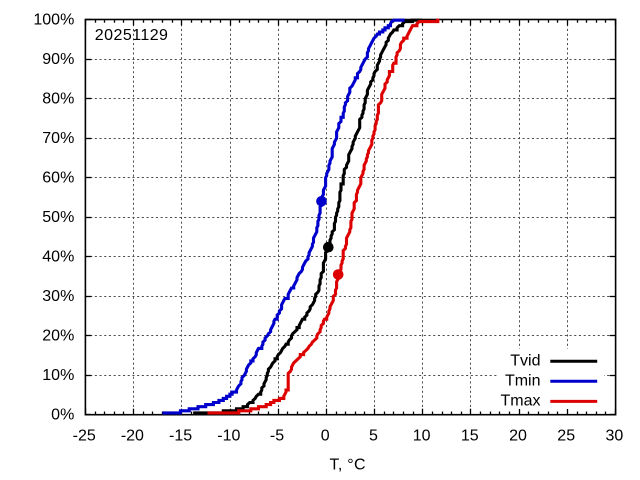 The width and height of the screenshot is (640, 480). I want to click on svg-text: -15, so click(180, 436).